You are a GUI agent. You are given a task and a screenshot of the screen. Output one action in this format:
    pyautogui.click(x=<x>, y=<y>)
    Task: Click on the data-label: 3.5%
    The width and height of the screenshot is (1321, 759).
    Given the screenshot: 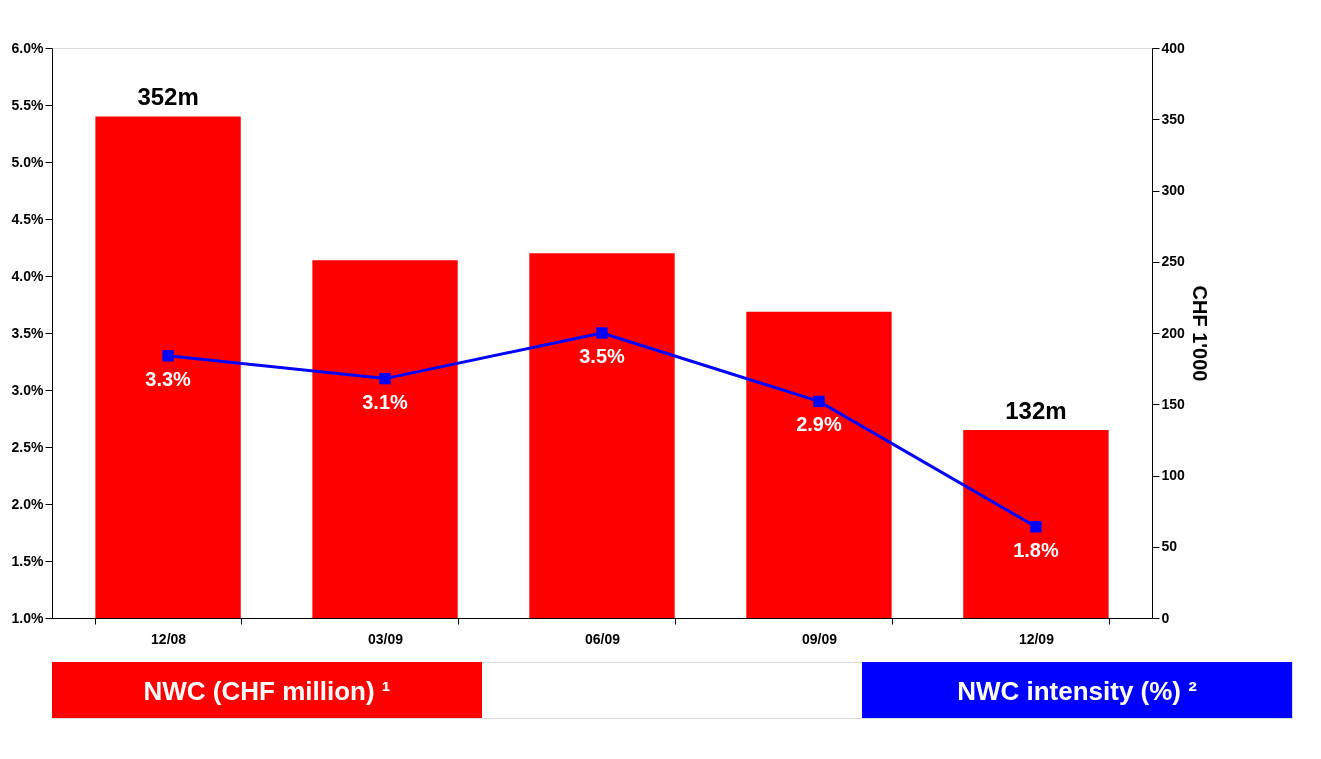 What is the action you would take?
    pyautogui.click(x=602, y=356)
    